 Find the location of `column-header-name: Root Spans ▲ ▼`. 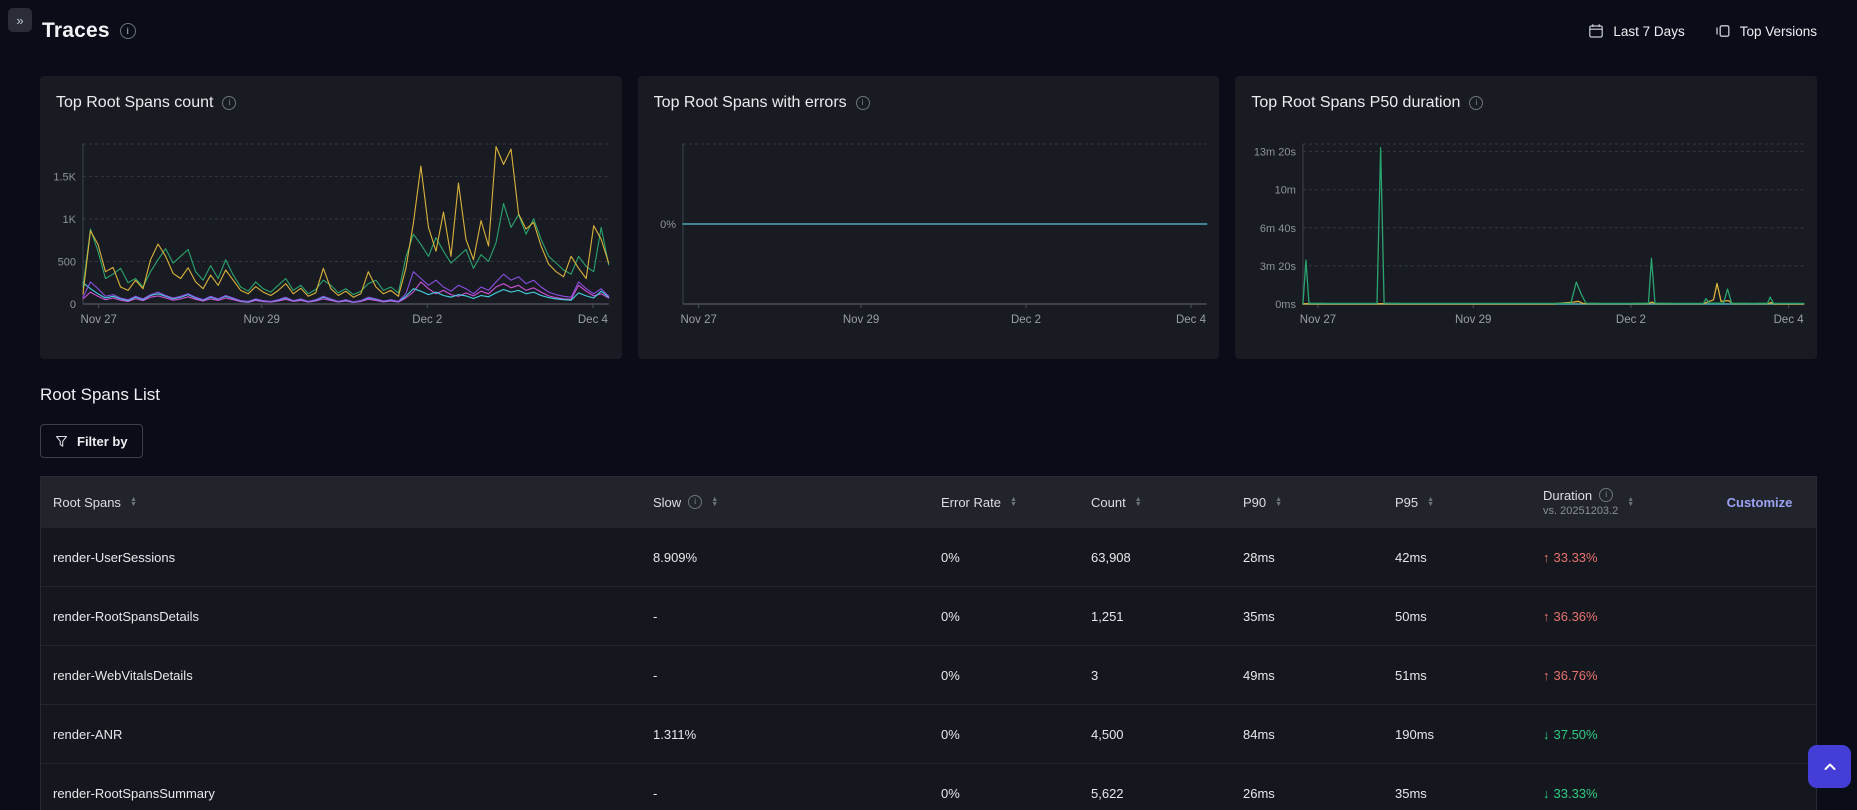

column-header-name: Root Spans ▲ ▼ is located at coordinates (341, 502).